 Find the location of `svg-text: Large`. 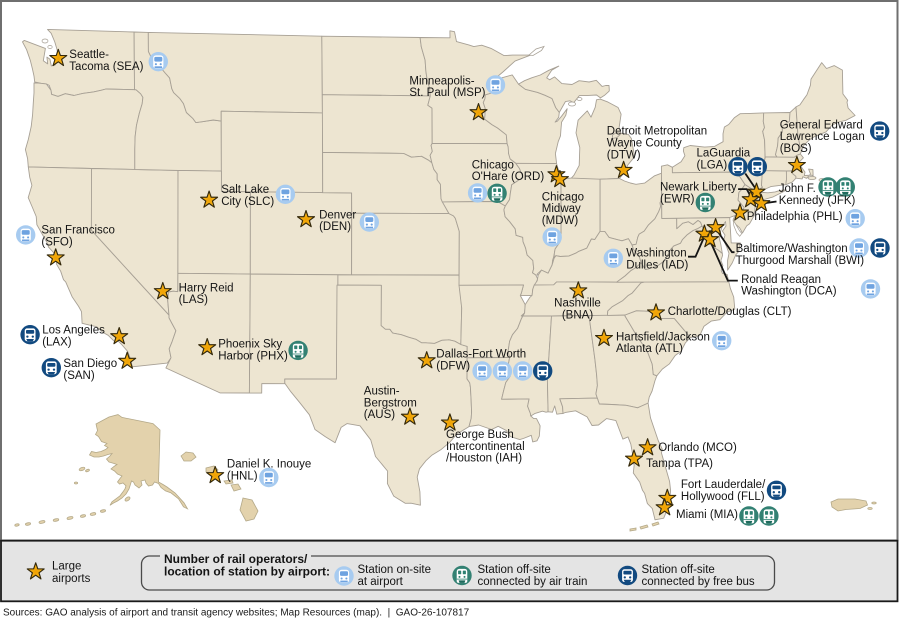

svg-text: Large is located at coordinates (66, 567).